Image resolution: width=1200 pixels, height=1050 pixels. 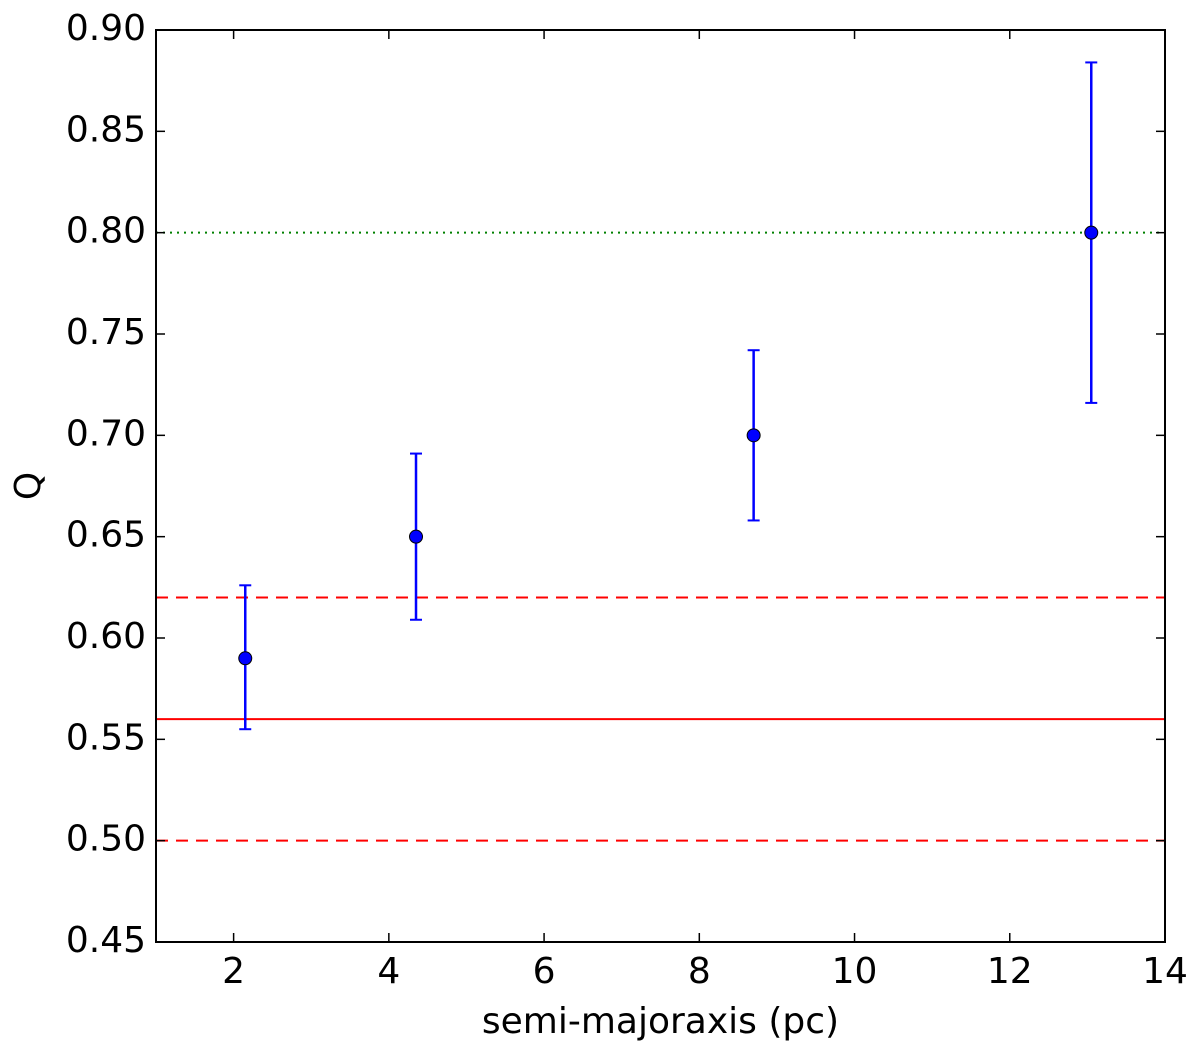 What do you see at coordinates (233, 971) in the screenshot?
I see `x-tick-label: 2` at bounding box center [233, 971].